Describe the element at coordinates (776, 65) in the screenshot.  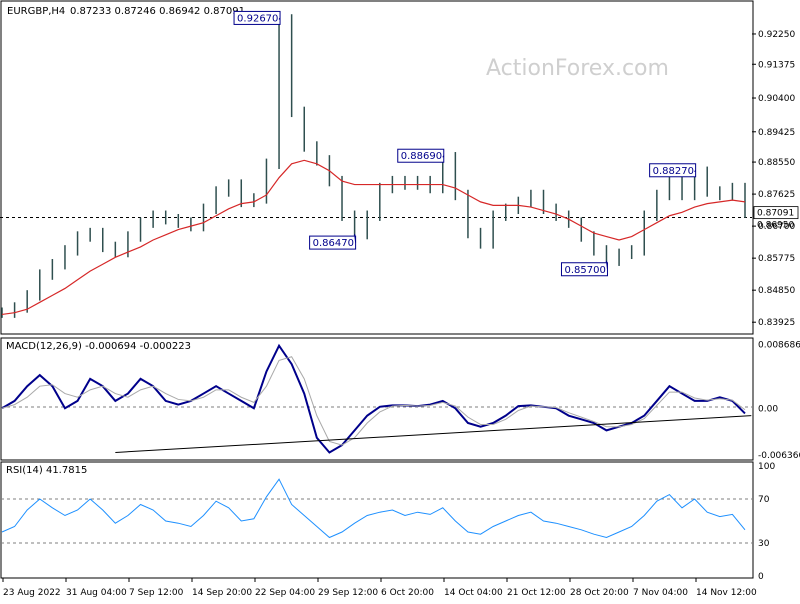
I see `price-tick-label: 0.91375` at that location.